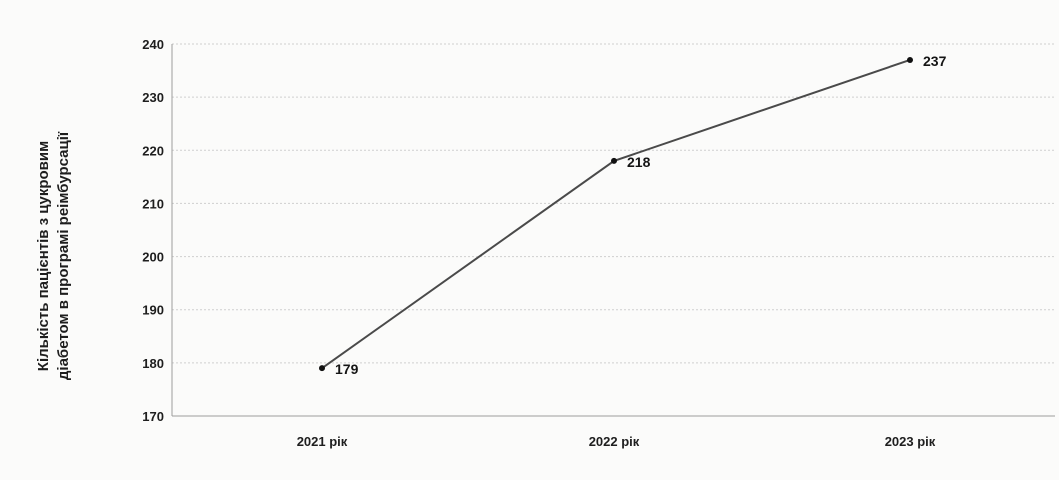 Image resolution: width=1059 pixels, height=480 pixels. I want to click on data-label: 237, so click(935, 61).